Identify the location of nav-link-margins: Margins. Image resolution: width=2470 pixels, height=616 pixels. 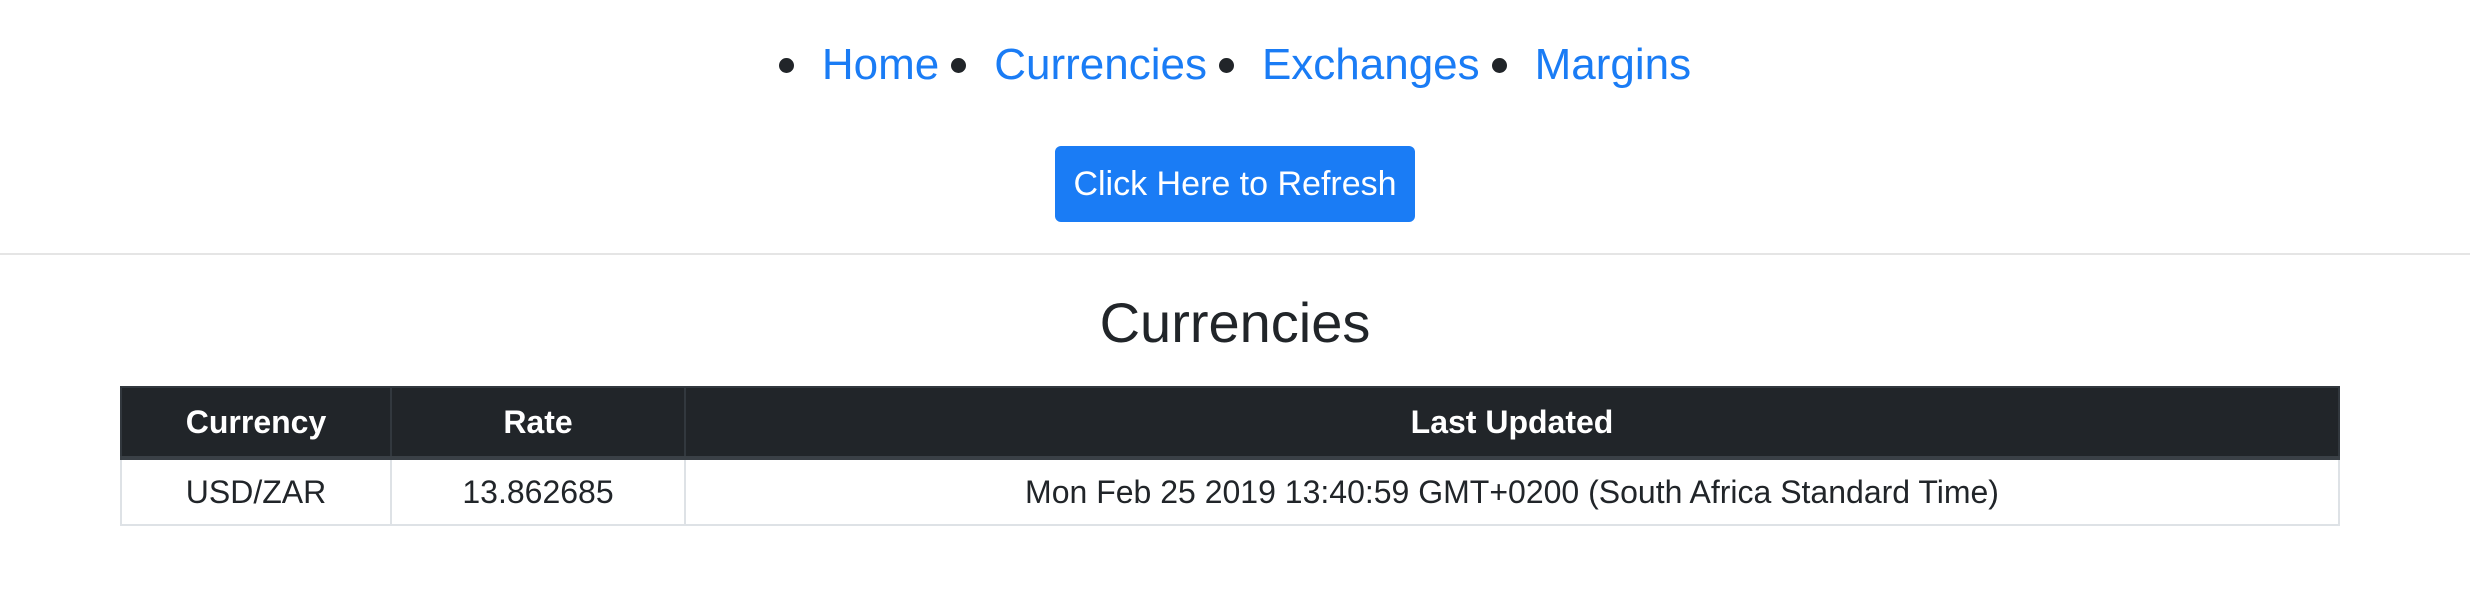
(1613, 64).